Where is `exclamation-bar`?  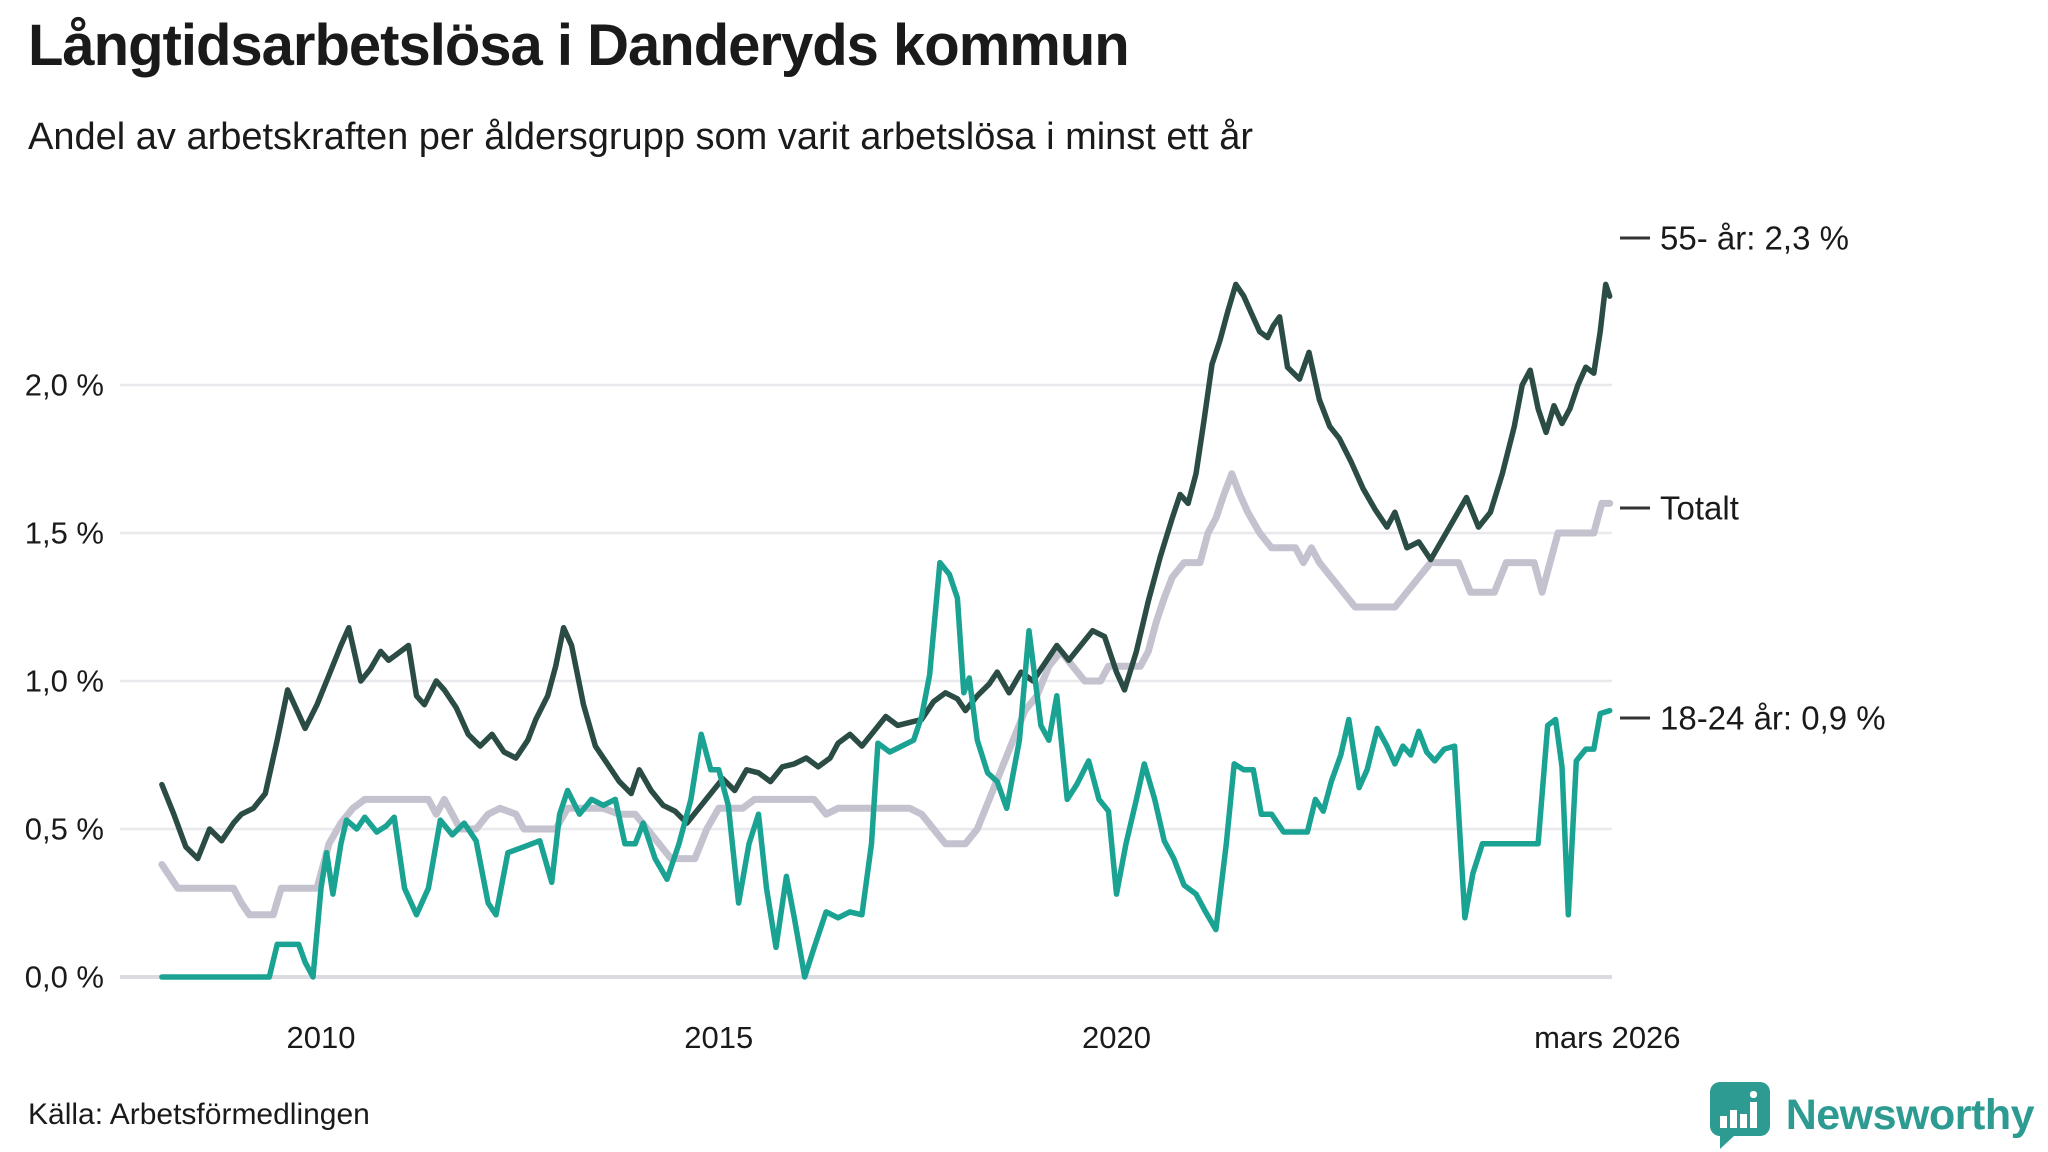 exclamation-bar is located at coordinates (1753, 1115).